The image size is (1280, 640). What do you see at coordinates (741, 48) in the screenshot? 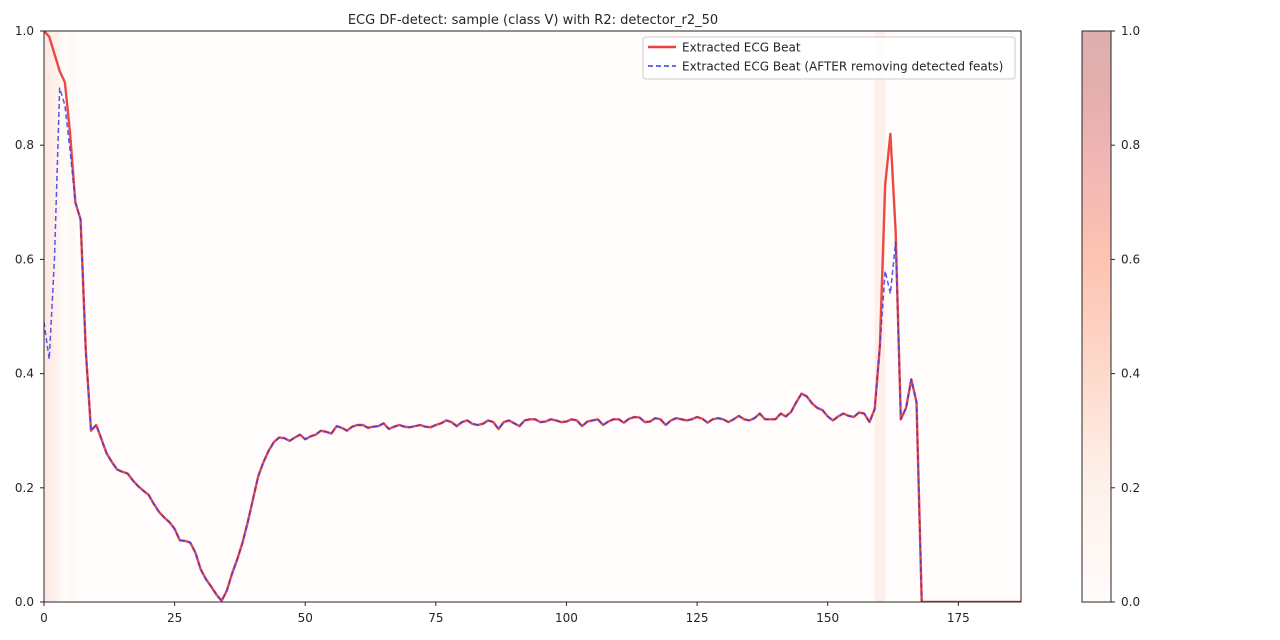
I see `legend-label-series-1: Extracted ECG Beat` at bounding box center [741, 48].